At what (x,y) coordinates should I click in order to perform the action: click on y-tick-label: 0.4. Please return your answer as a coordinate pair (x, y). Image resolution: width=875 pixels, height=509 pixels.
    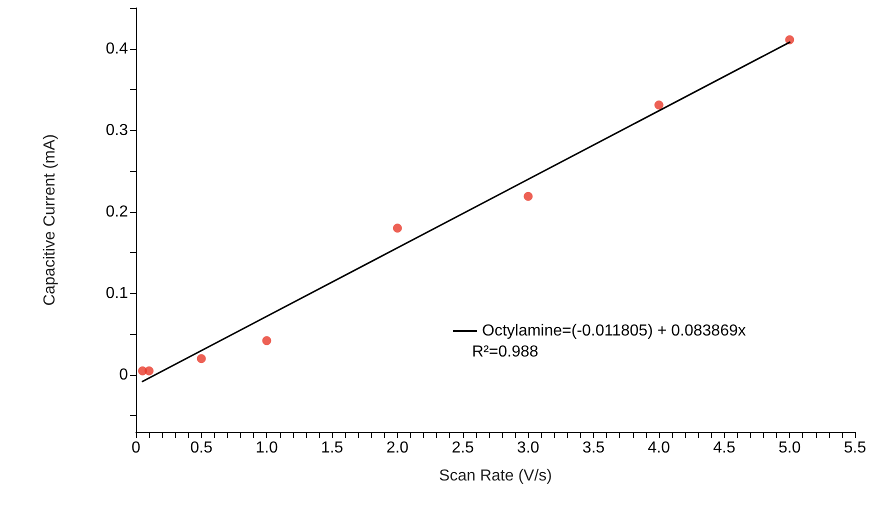
    Looking at the image, I should click on (117, 49).